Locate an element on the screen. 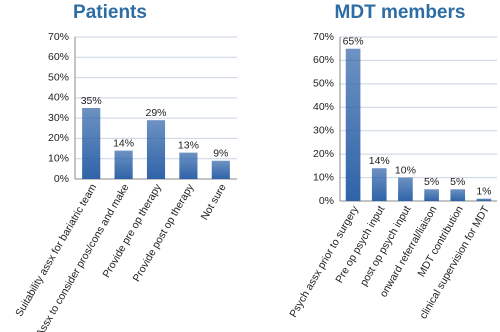 Image resolution: width=500 pixels, height=332 pixels. chart-title: Patients is located at coordinates (110, 12).